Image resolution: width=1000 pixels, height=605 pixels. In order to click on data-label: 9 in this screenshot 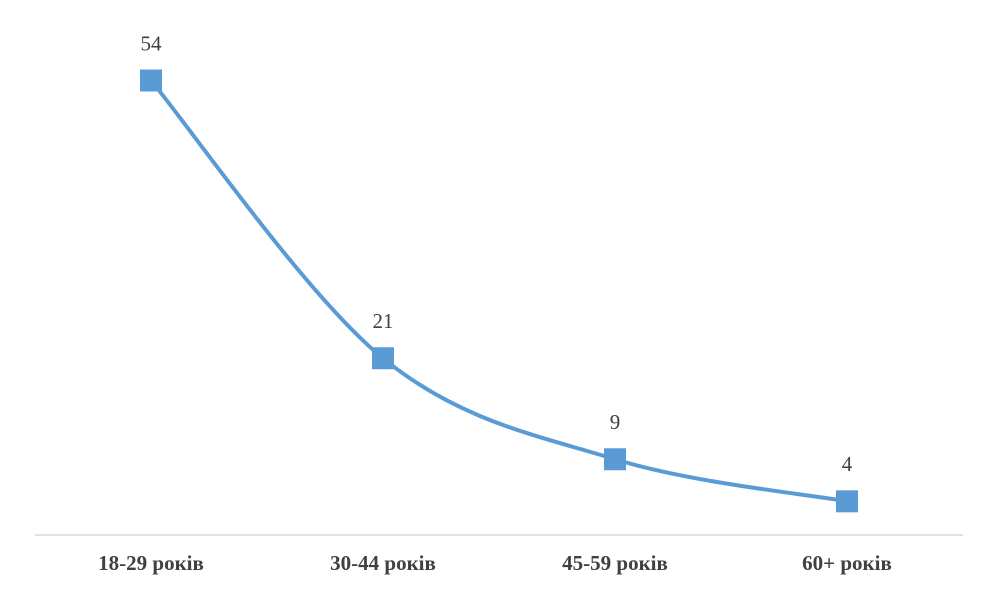, I will do `click(615, 422)`.